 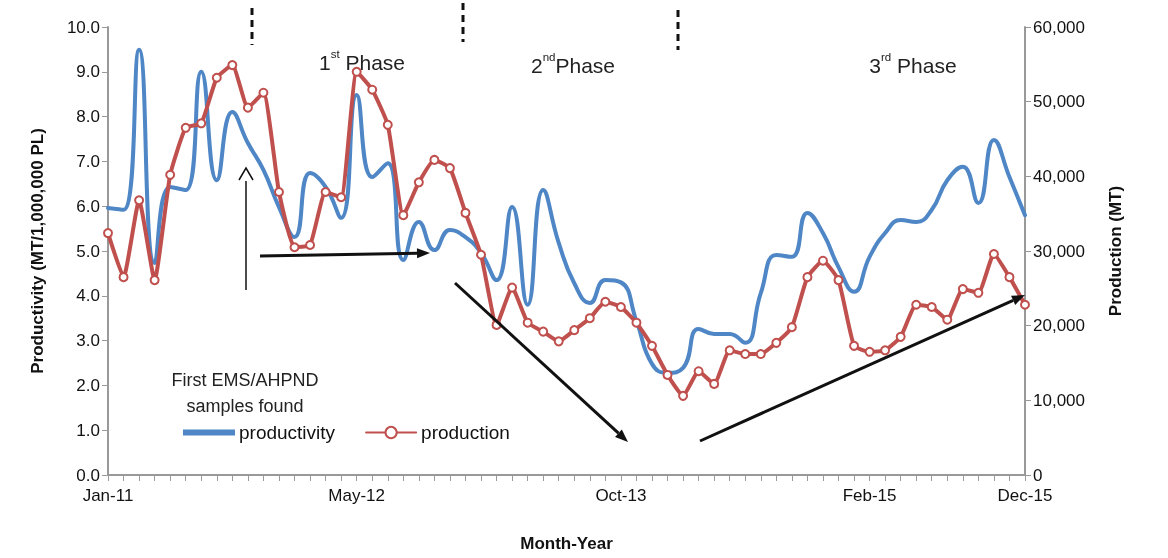 What do you see at coordinates (83, 27) in the screenshot?
I see `y-tick-label: 10.0` at bounding box center [83, 27].